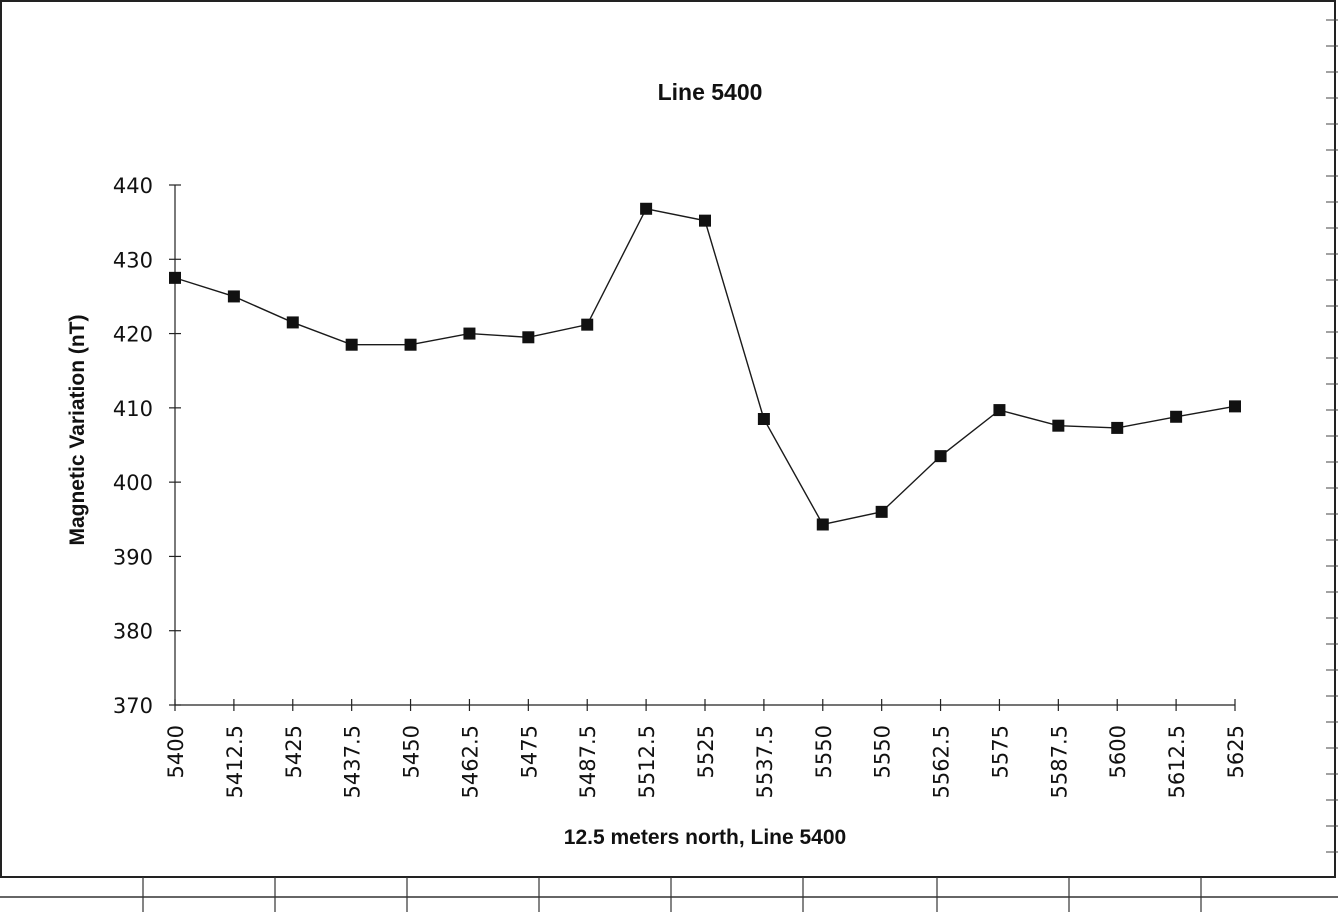  Describe the element at coordinates (647, 761) in the screenshot. I see `x-tick-label: 5512.5` at that location.